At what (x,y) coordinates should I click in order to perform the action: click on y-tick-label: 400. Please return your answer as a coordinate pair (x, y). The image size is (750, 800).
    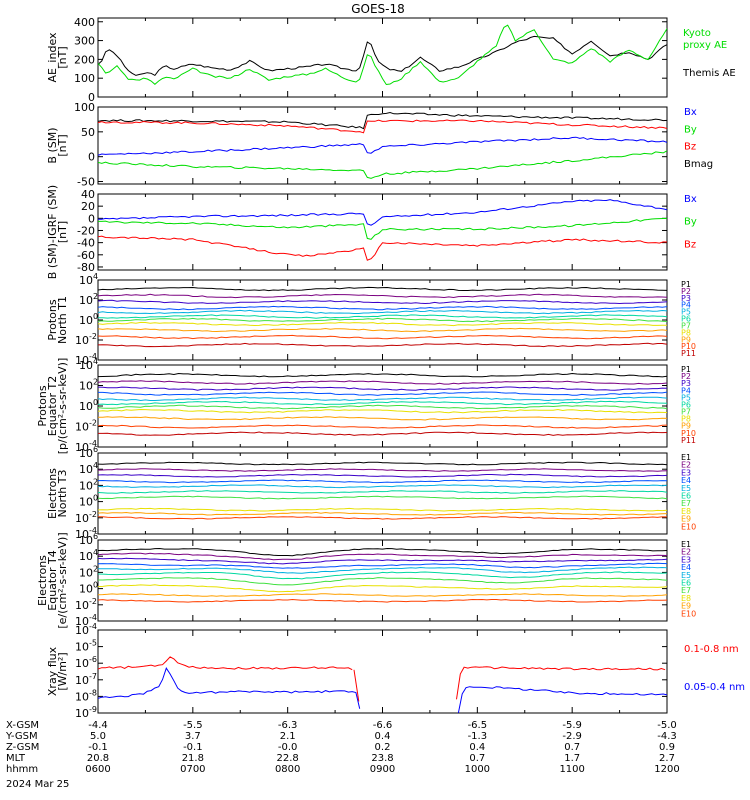
    Looking at the image, I should click on (84, 22).